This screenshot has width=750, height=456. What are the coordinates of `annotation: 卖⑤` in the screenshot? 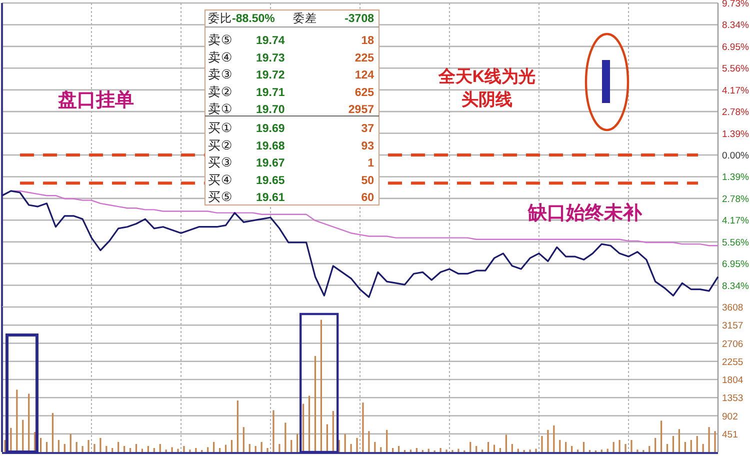 It's located at (220, 40).